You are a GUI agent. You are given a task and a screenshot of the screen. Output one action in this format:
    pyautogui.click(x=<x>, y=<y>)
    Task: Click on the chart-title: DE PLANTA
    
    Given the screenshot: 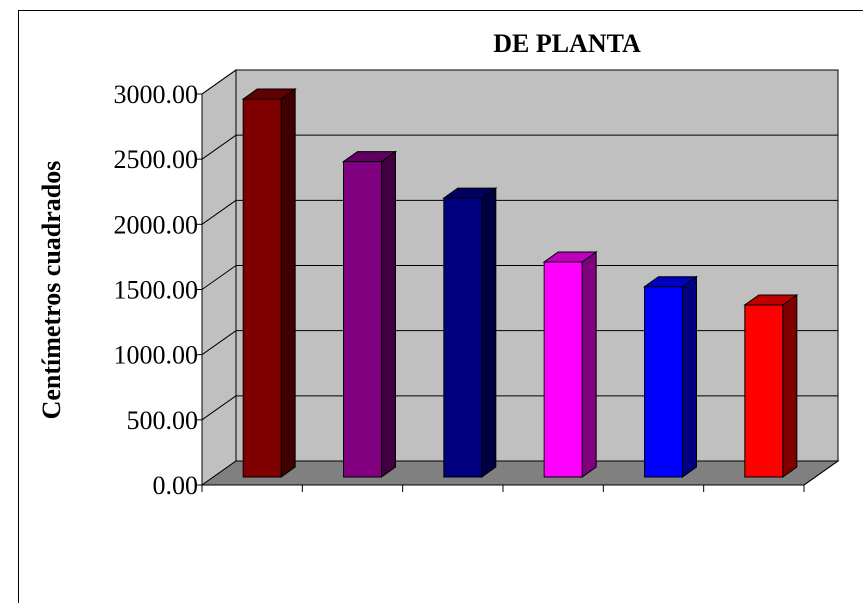 What is the action you would take?
    pyautogui.click(x=567, y=43)
    